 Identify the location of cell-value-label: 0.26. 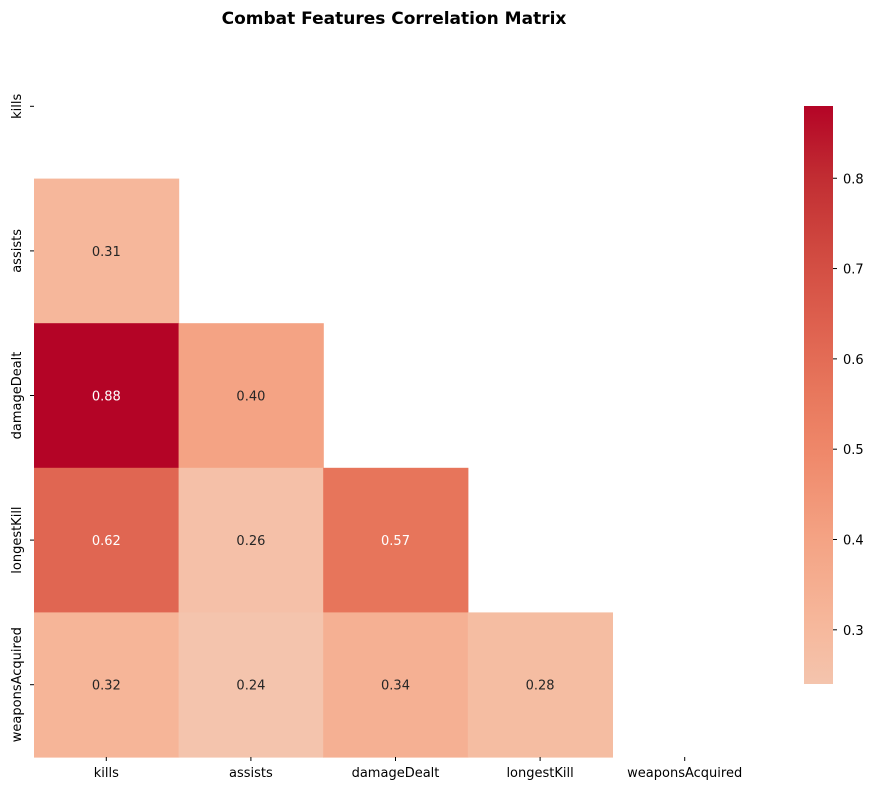
(250, 541).